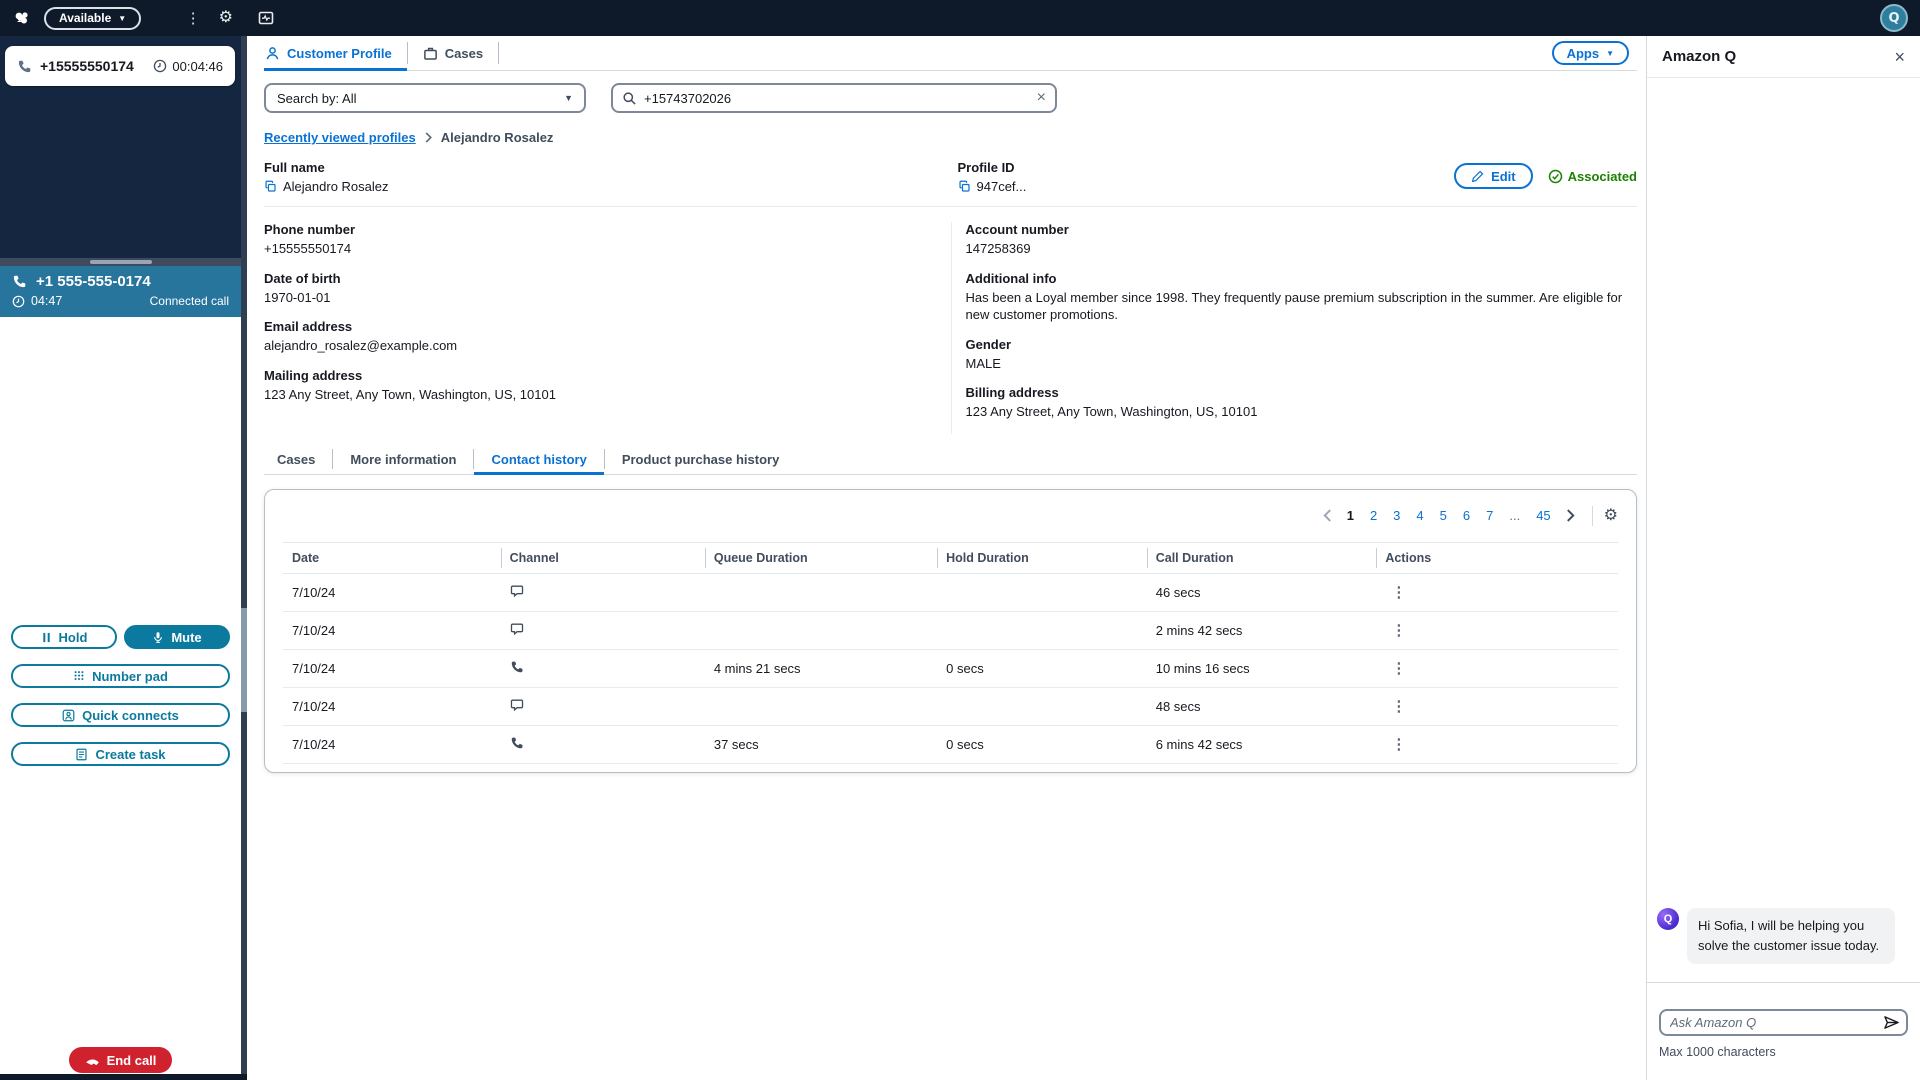 This screenshot has height=1080, width=1920. I want to click on page-number: 3, so click(1397, 516).